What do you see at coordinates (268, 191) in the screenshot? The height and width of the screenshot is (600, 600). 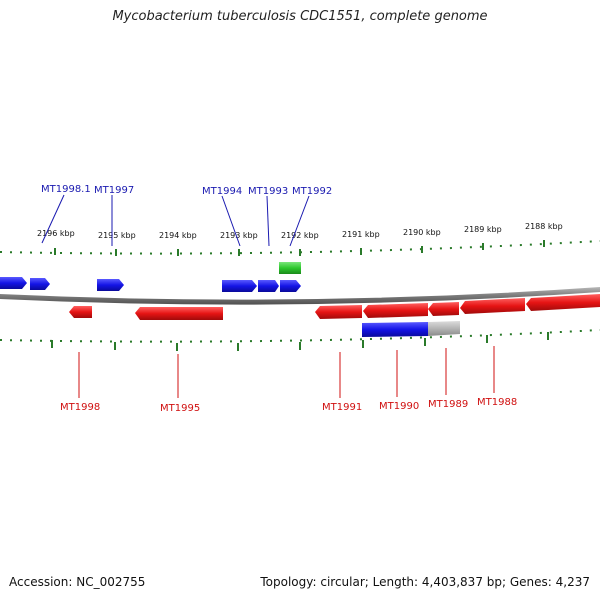 I see `gene-label: MT1993` at bounding box center [268, 191].